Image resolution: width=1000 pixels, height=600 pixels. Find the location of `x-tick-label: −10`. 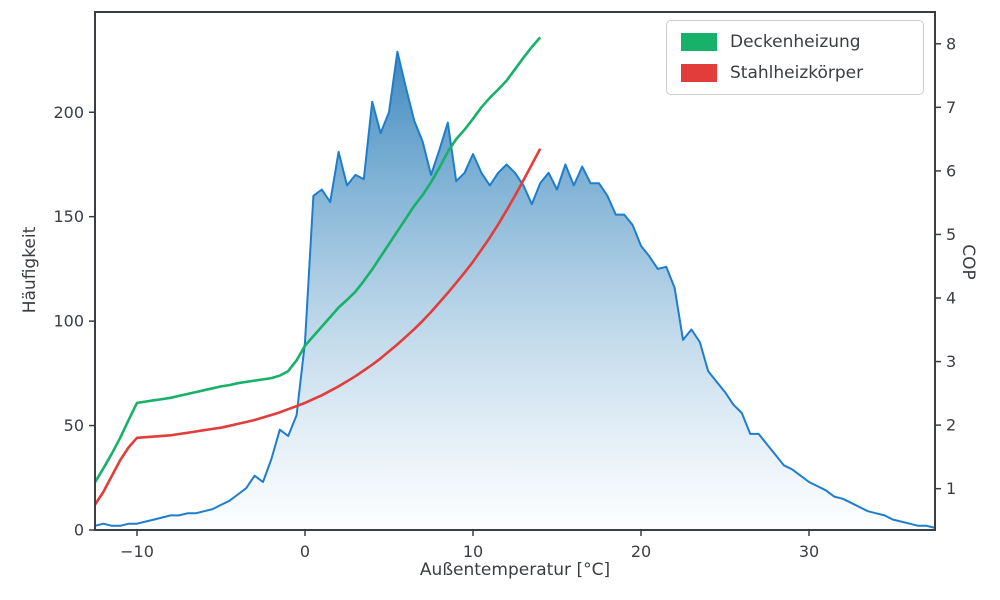

x-tick-label: −10 is located at coordinates (137, 551).